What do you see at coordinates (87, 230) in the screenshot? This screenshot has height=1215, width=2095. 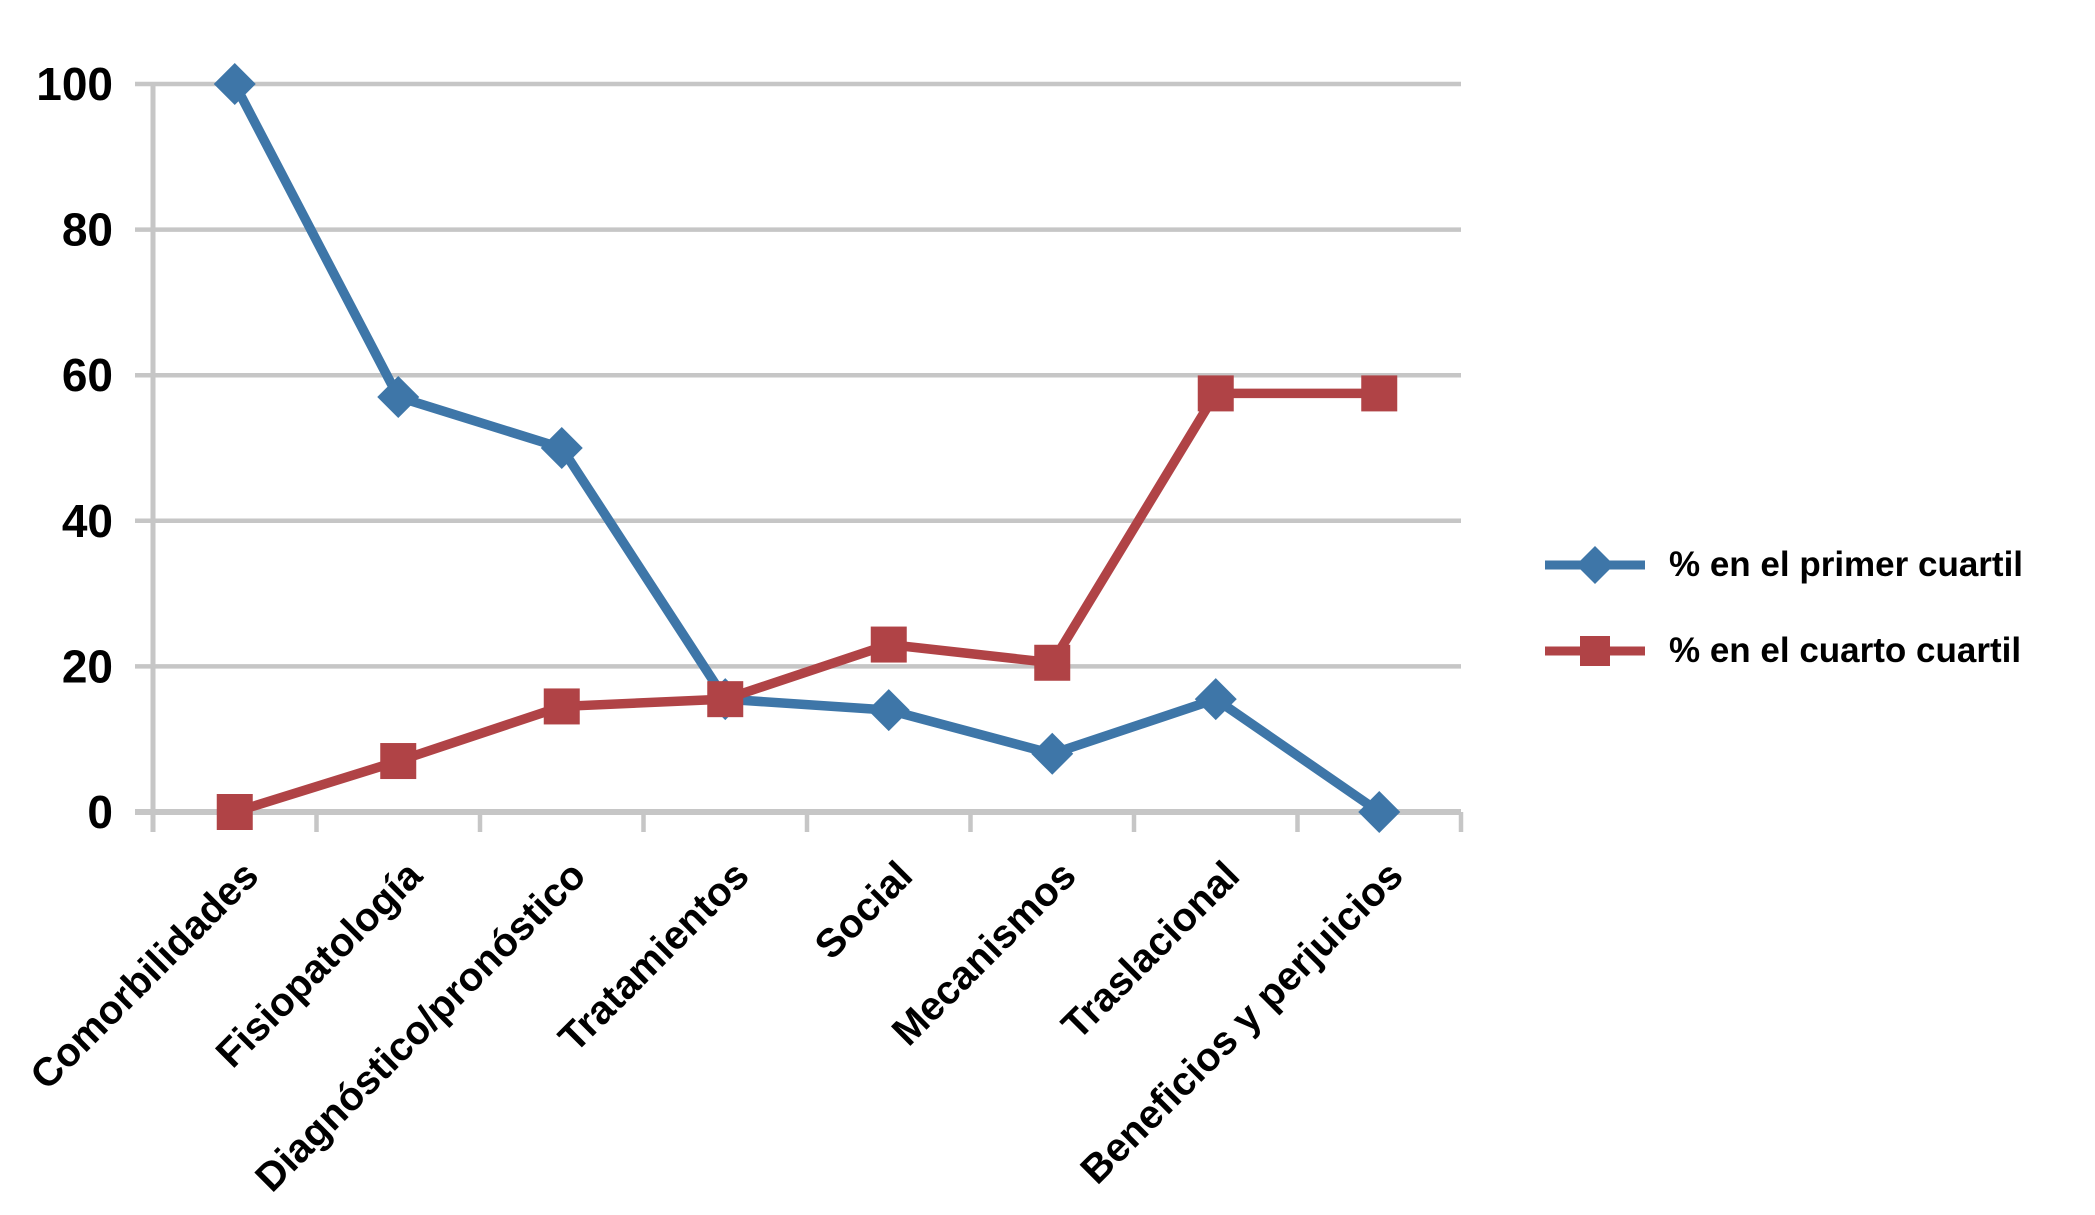 I see `y-tick-label-80: 80` at bounding box center [87, 230].